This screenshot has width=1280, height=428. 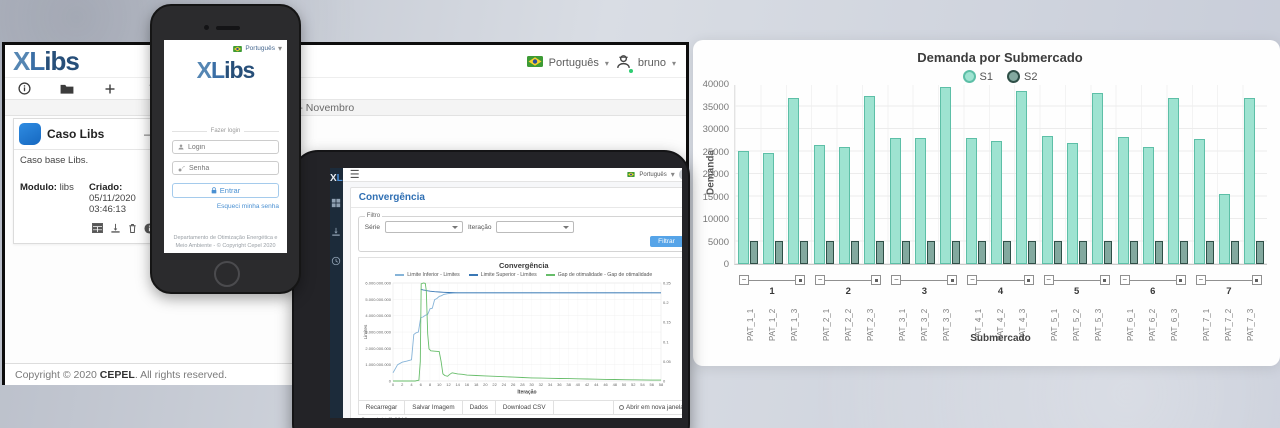 I want to click on grid-icon, so click(x=336, y=204).